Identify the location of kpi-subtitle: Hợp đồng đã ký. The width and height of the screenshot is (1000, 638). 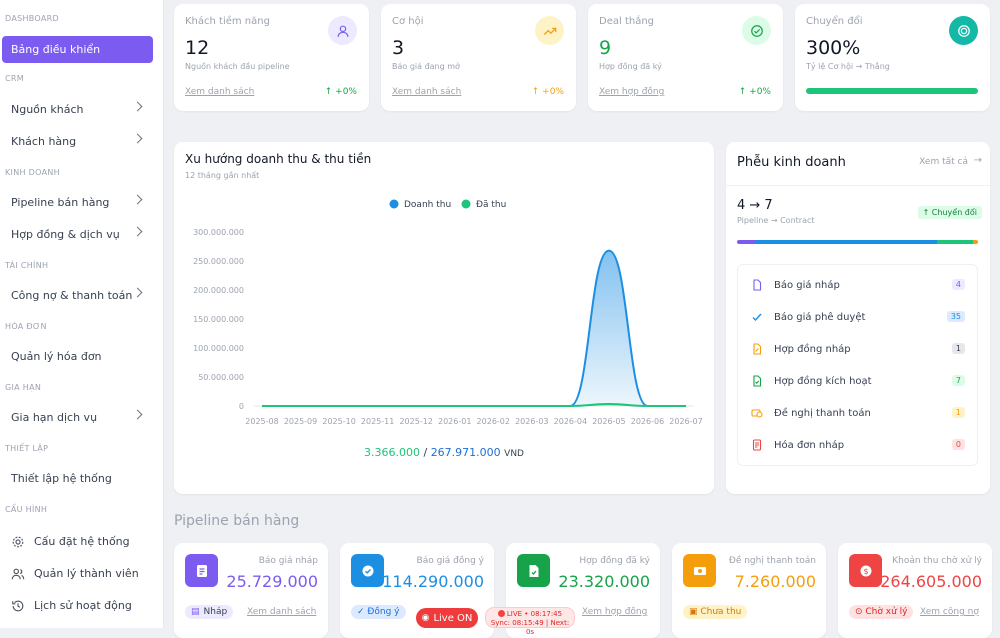
(630, 66).